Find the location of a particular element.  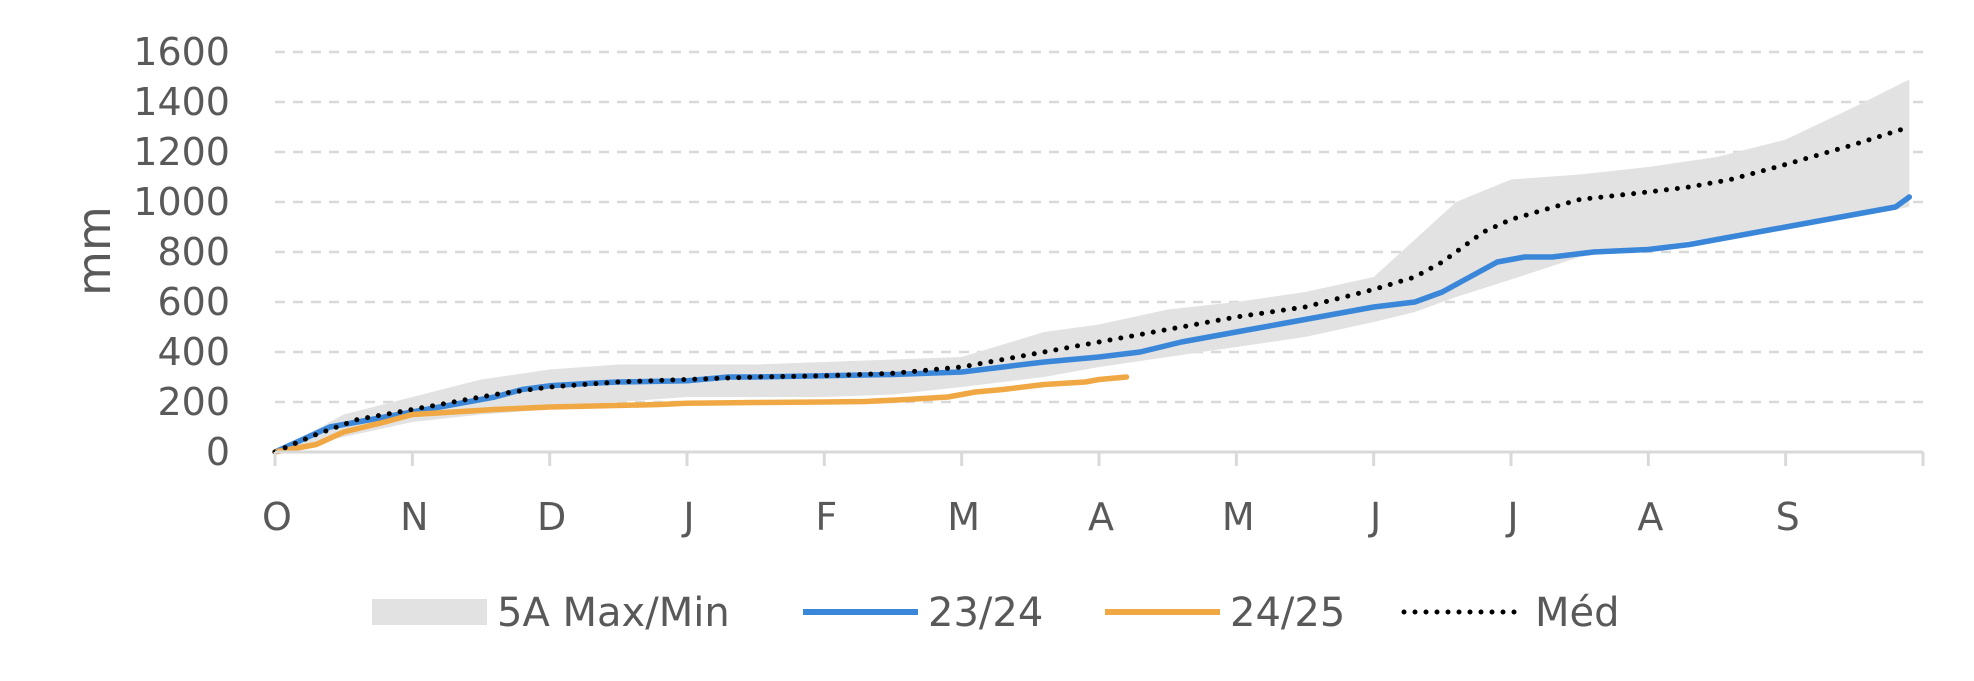

y-tick-1200: 1200 is located at coordinates (181, 152).